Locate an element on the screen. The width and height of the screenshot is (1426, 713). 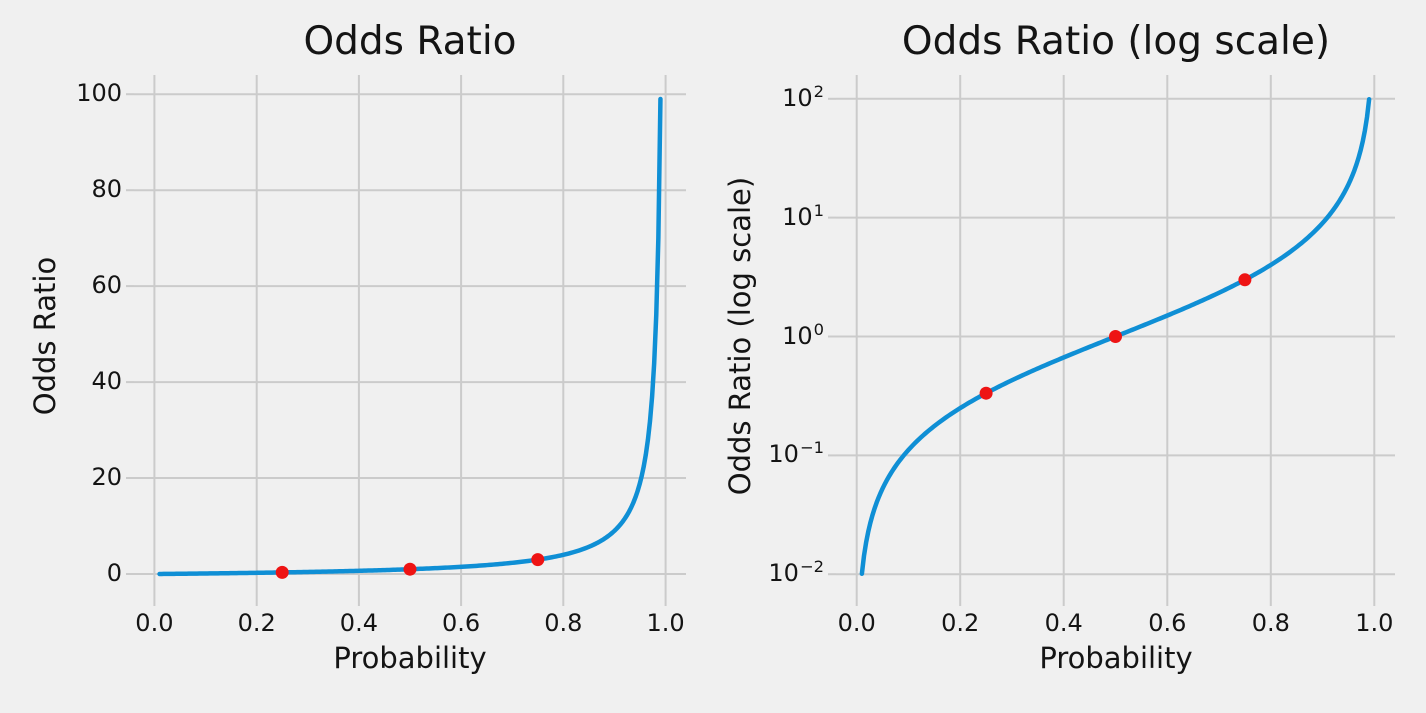
y-tick-label: 0 is located at coordinates (114, 573).